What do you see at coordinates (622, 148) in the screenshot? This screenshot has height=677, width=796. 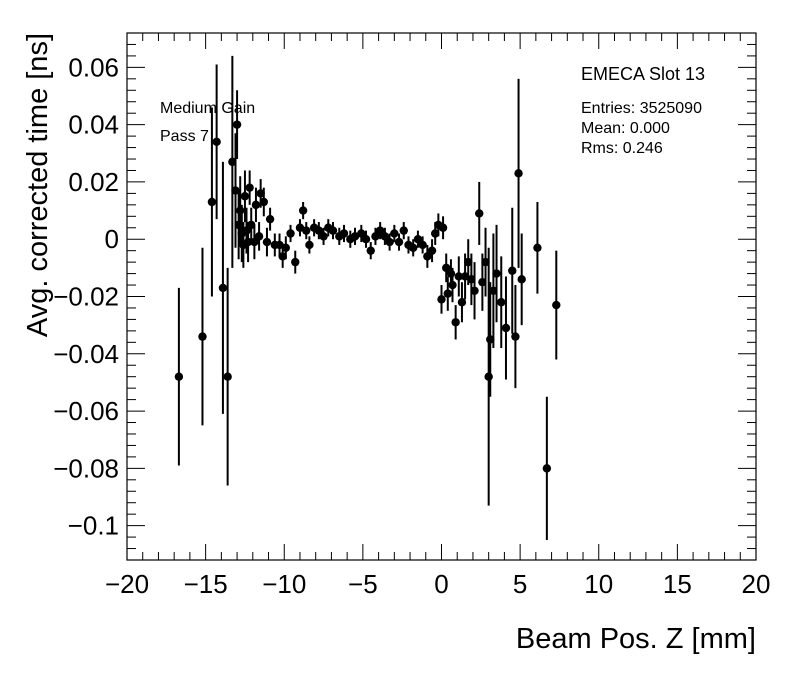 I see `annotation-rms: Rms: 0.246` at bounding box center [622, 148].